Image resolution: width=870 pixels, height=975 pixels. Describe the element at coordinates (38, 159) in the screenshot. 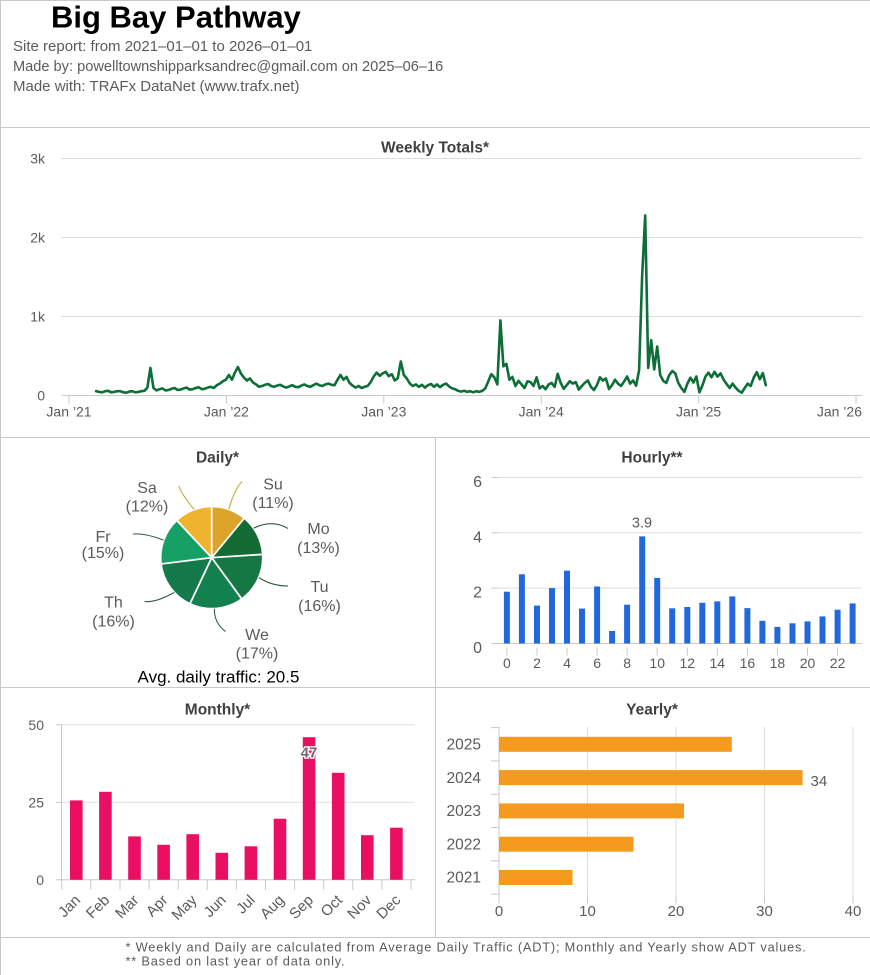

I see `svg-text: 3k` at that location.